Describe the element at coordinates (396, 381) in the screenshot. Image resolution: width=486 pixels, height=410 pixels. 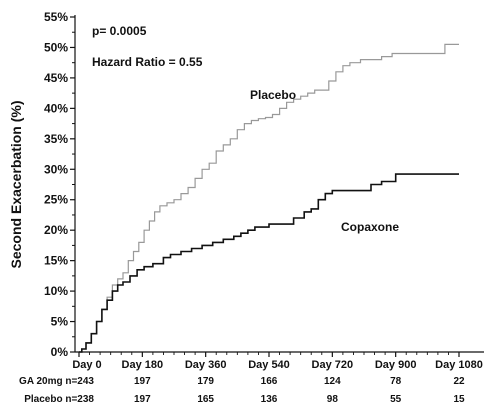
I see `risk-cell: 78` at that location.